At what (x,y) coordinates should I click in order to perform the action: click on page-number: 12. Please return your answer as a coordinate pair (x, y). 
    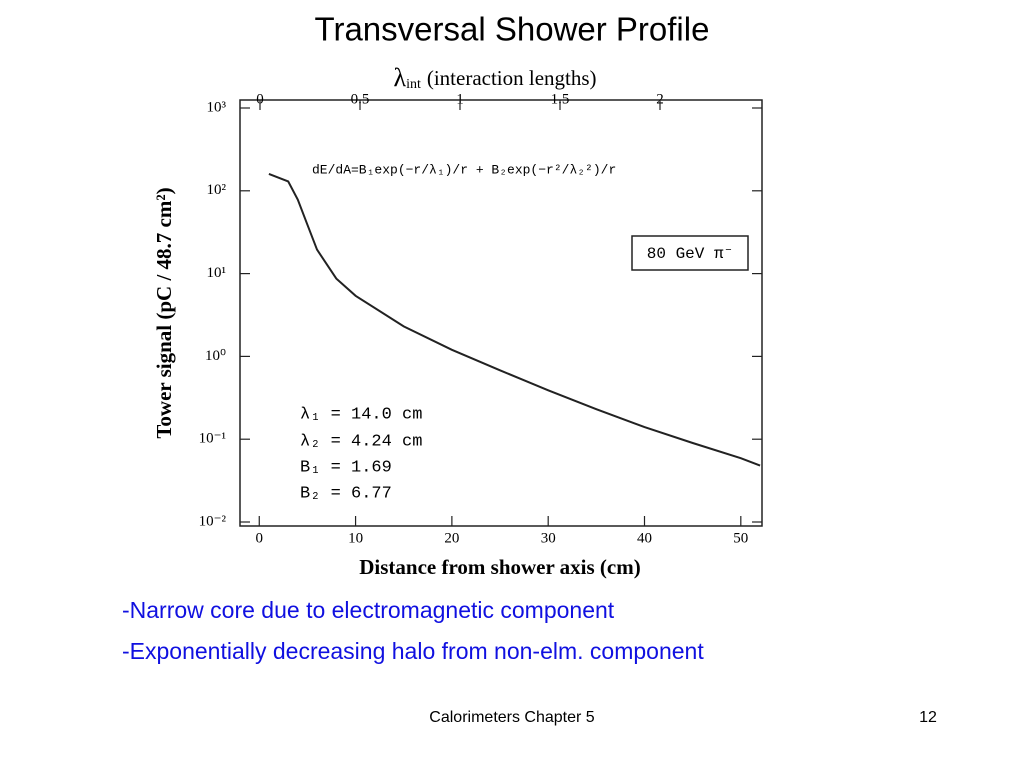
    Looking at the image, I should click on (928, 717).